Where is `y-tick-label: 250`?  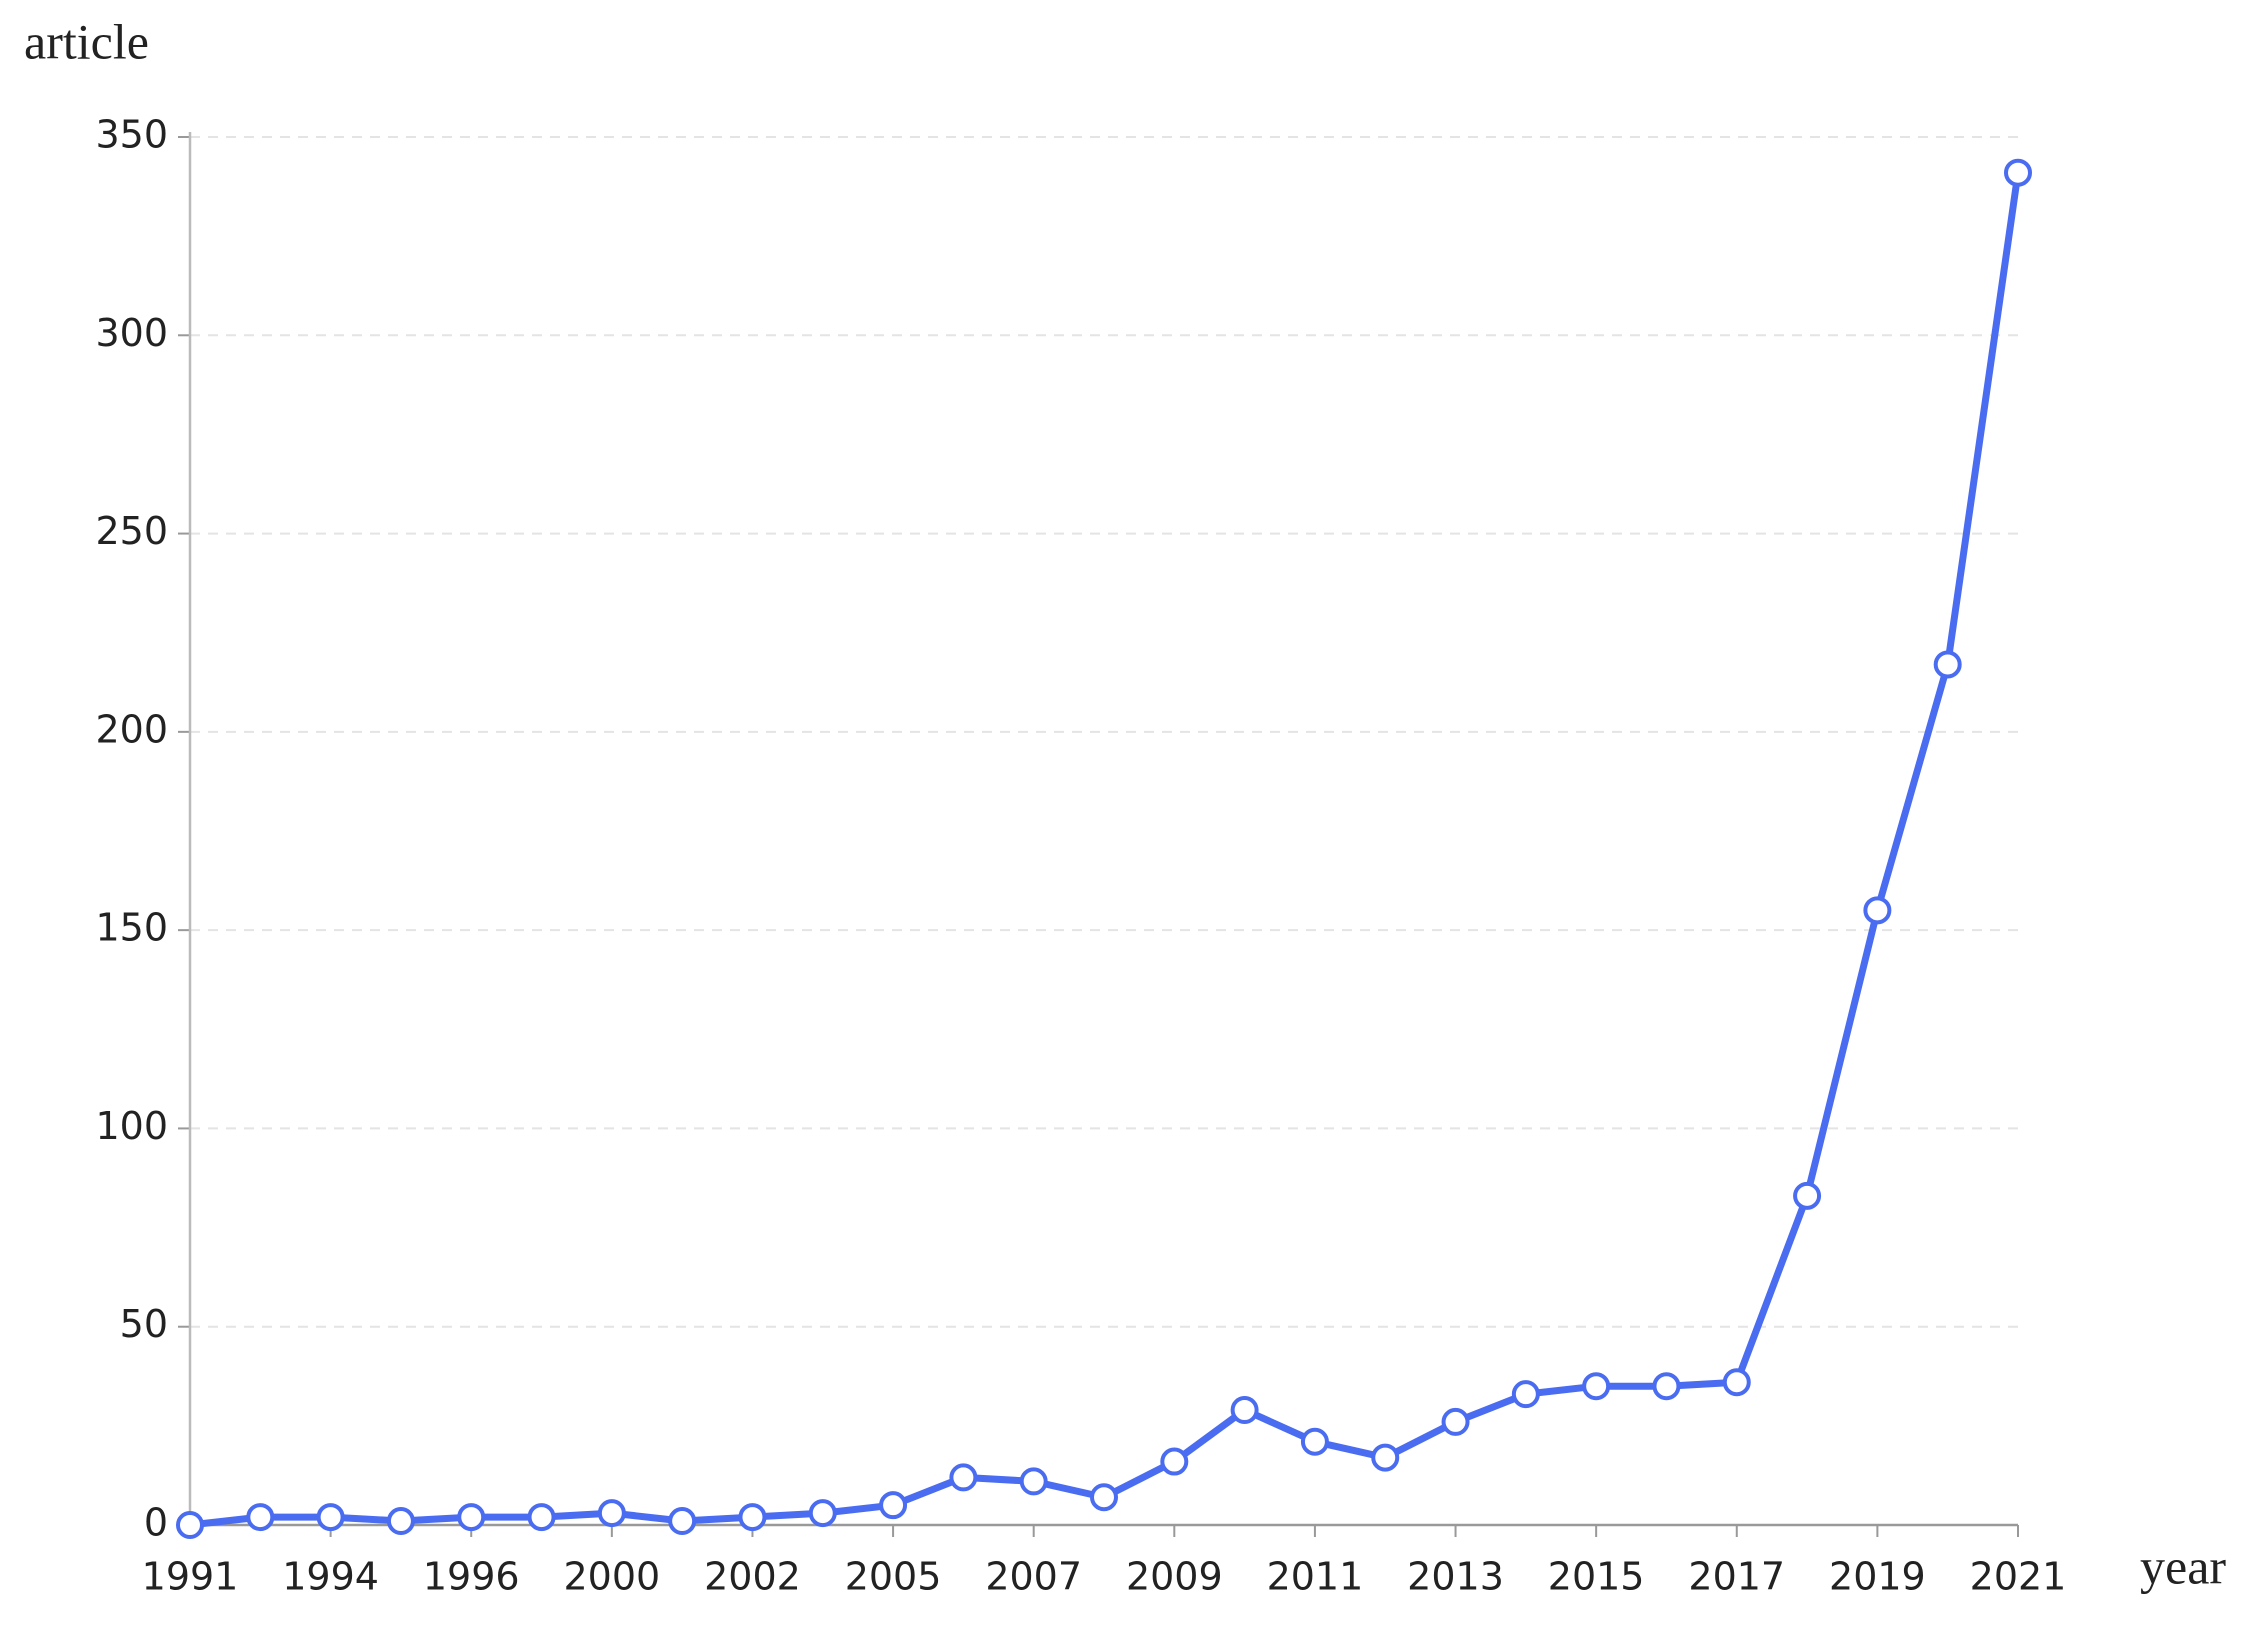
y-tick-label: 250 is located at coordinates (131, 531).